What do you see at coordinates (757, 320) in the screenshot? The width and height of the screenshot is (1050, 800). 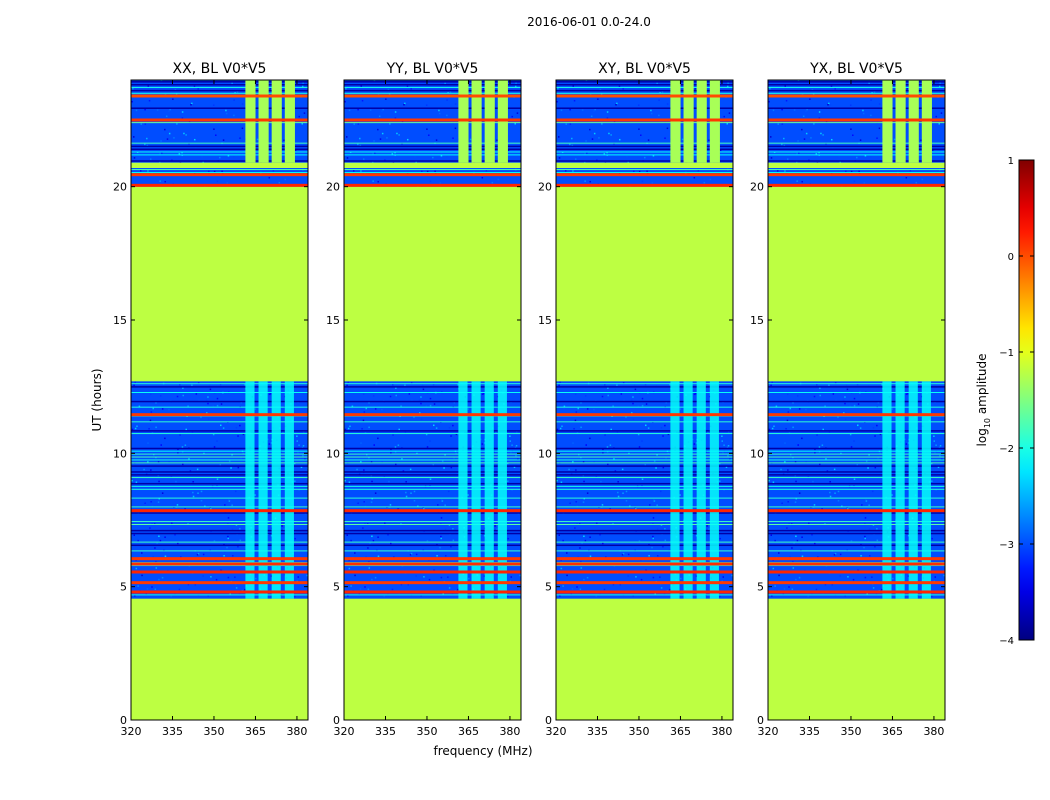 I see `y-tick-label: 15` at bounding box center [757, 320].